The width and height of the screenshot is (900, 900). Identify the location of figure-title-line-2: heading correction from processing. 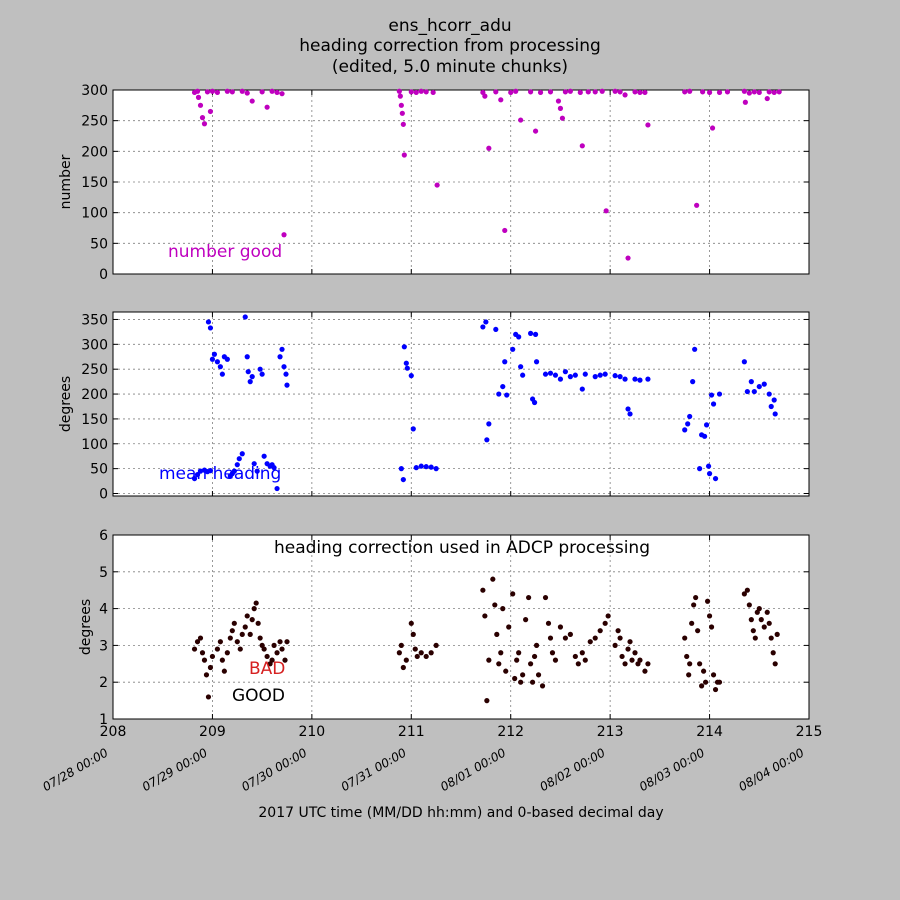
(450, 46).